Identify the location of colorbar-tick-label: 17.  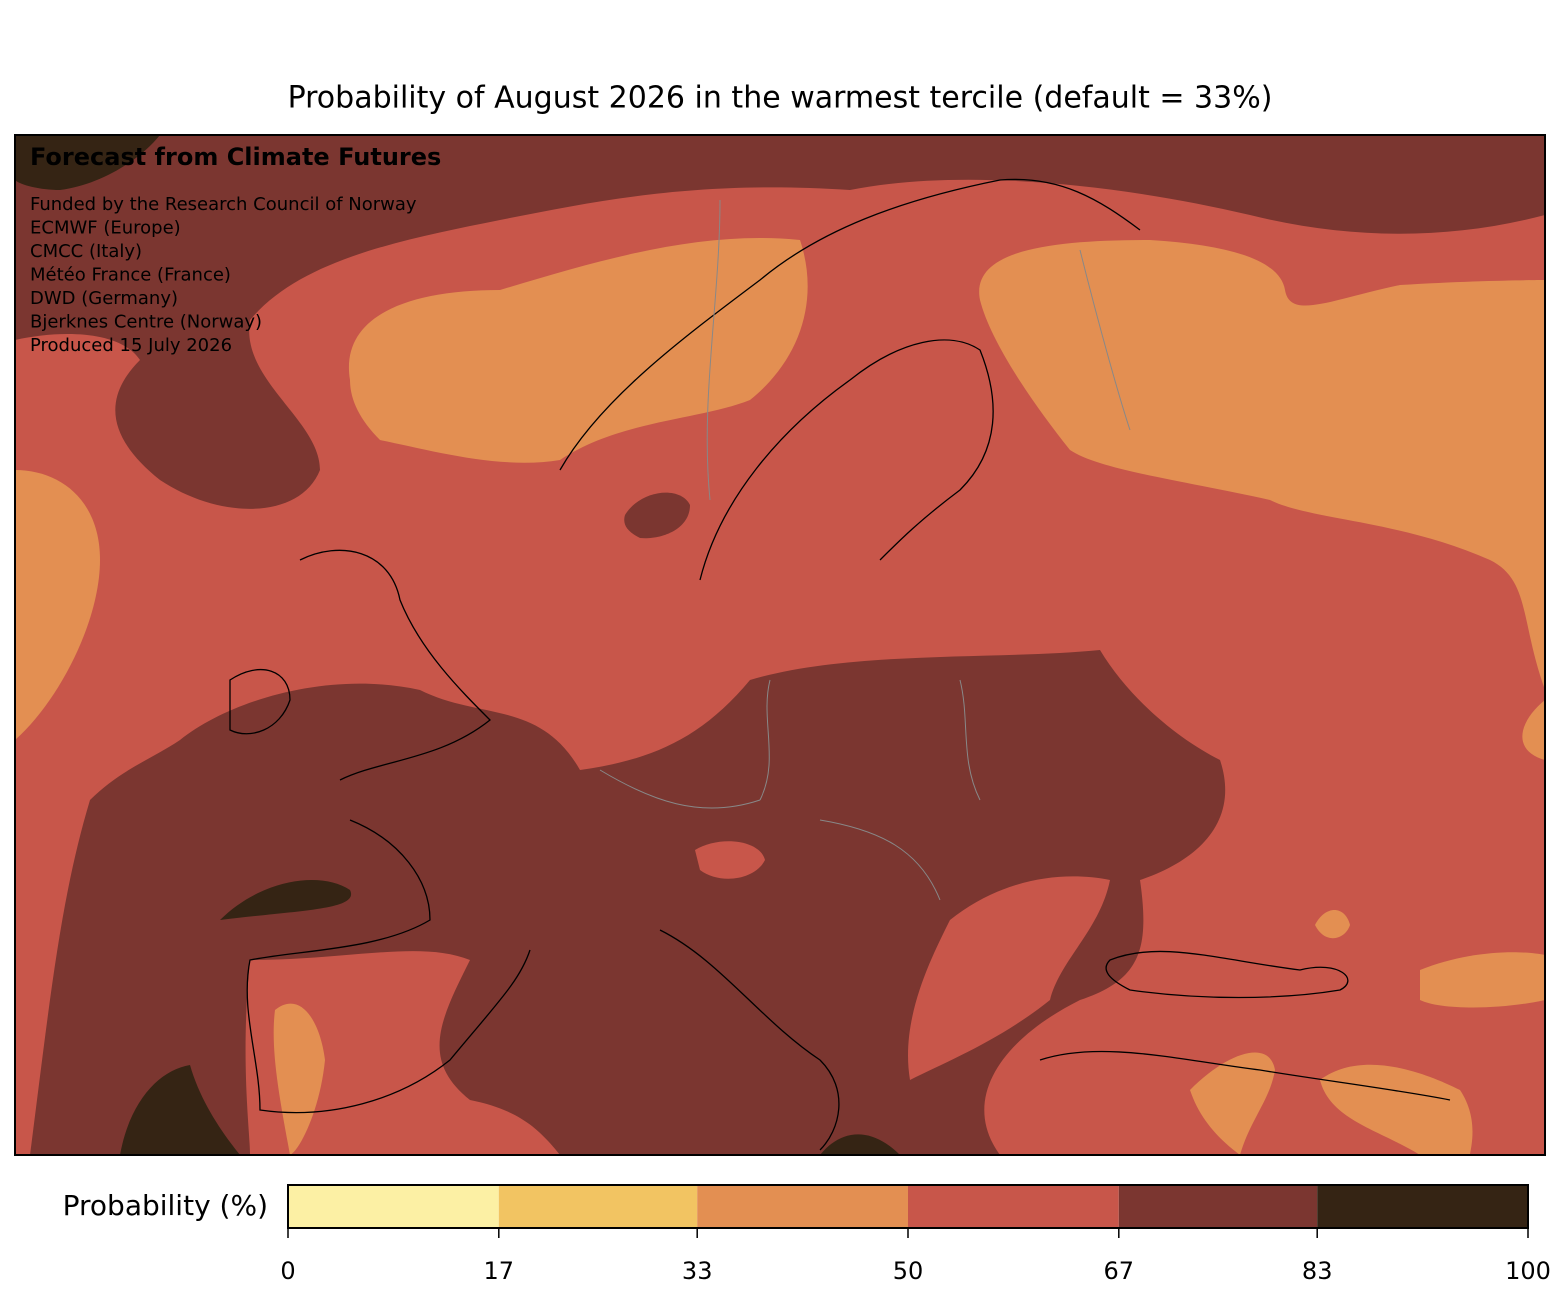
(499, 1271).